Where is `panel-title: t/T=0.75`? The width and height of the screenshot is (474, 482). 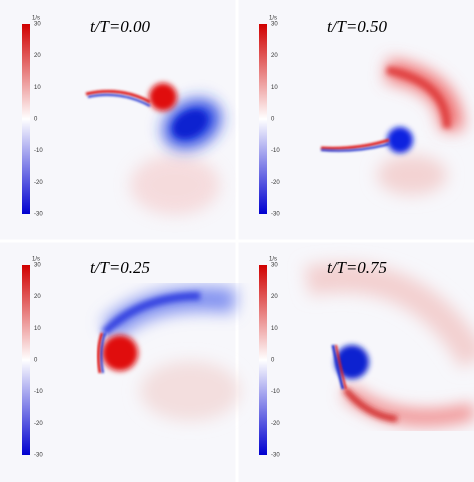 panel-title: t/T=0.75 is located at coordinates (357, 267).